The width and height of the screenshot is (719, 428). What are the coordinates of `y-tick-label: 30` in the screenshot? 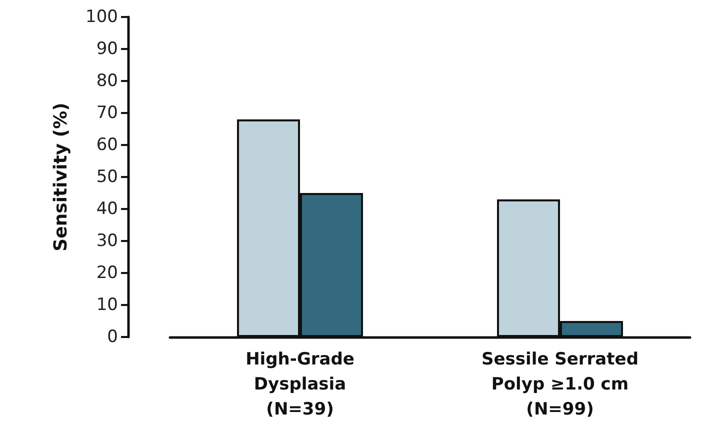 It's located at (107, 241).